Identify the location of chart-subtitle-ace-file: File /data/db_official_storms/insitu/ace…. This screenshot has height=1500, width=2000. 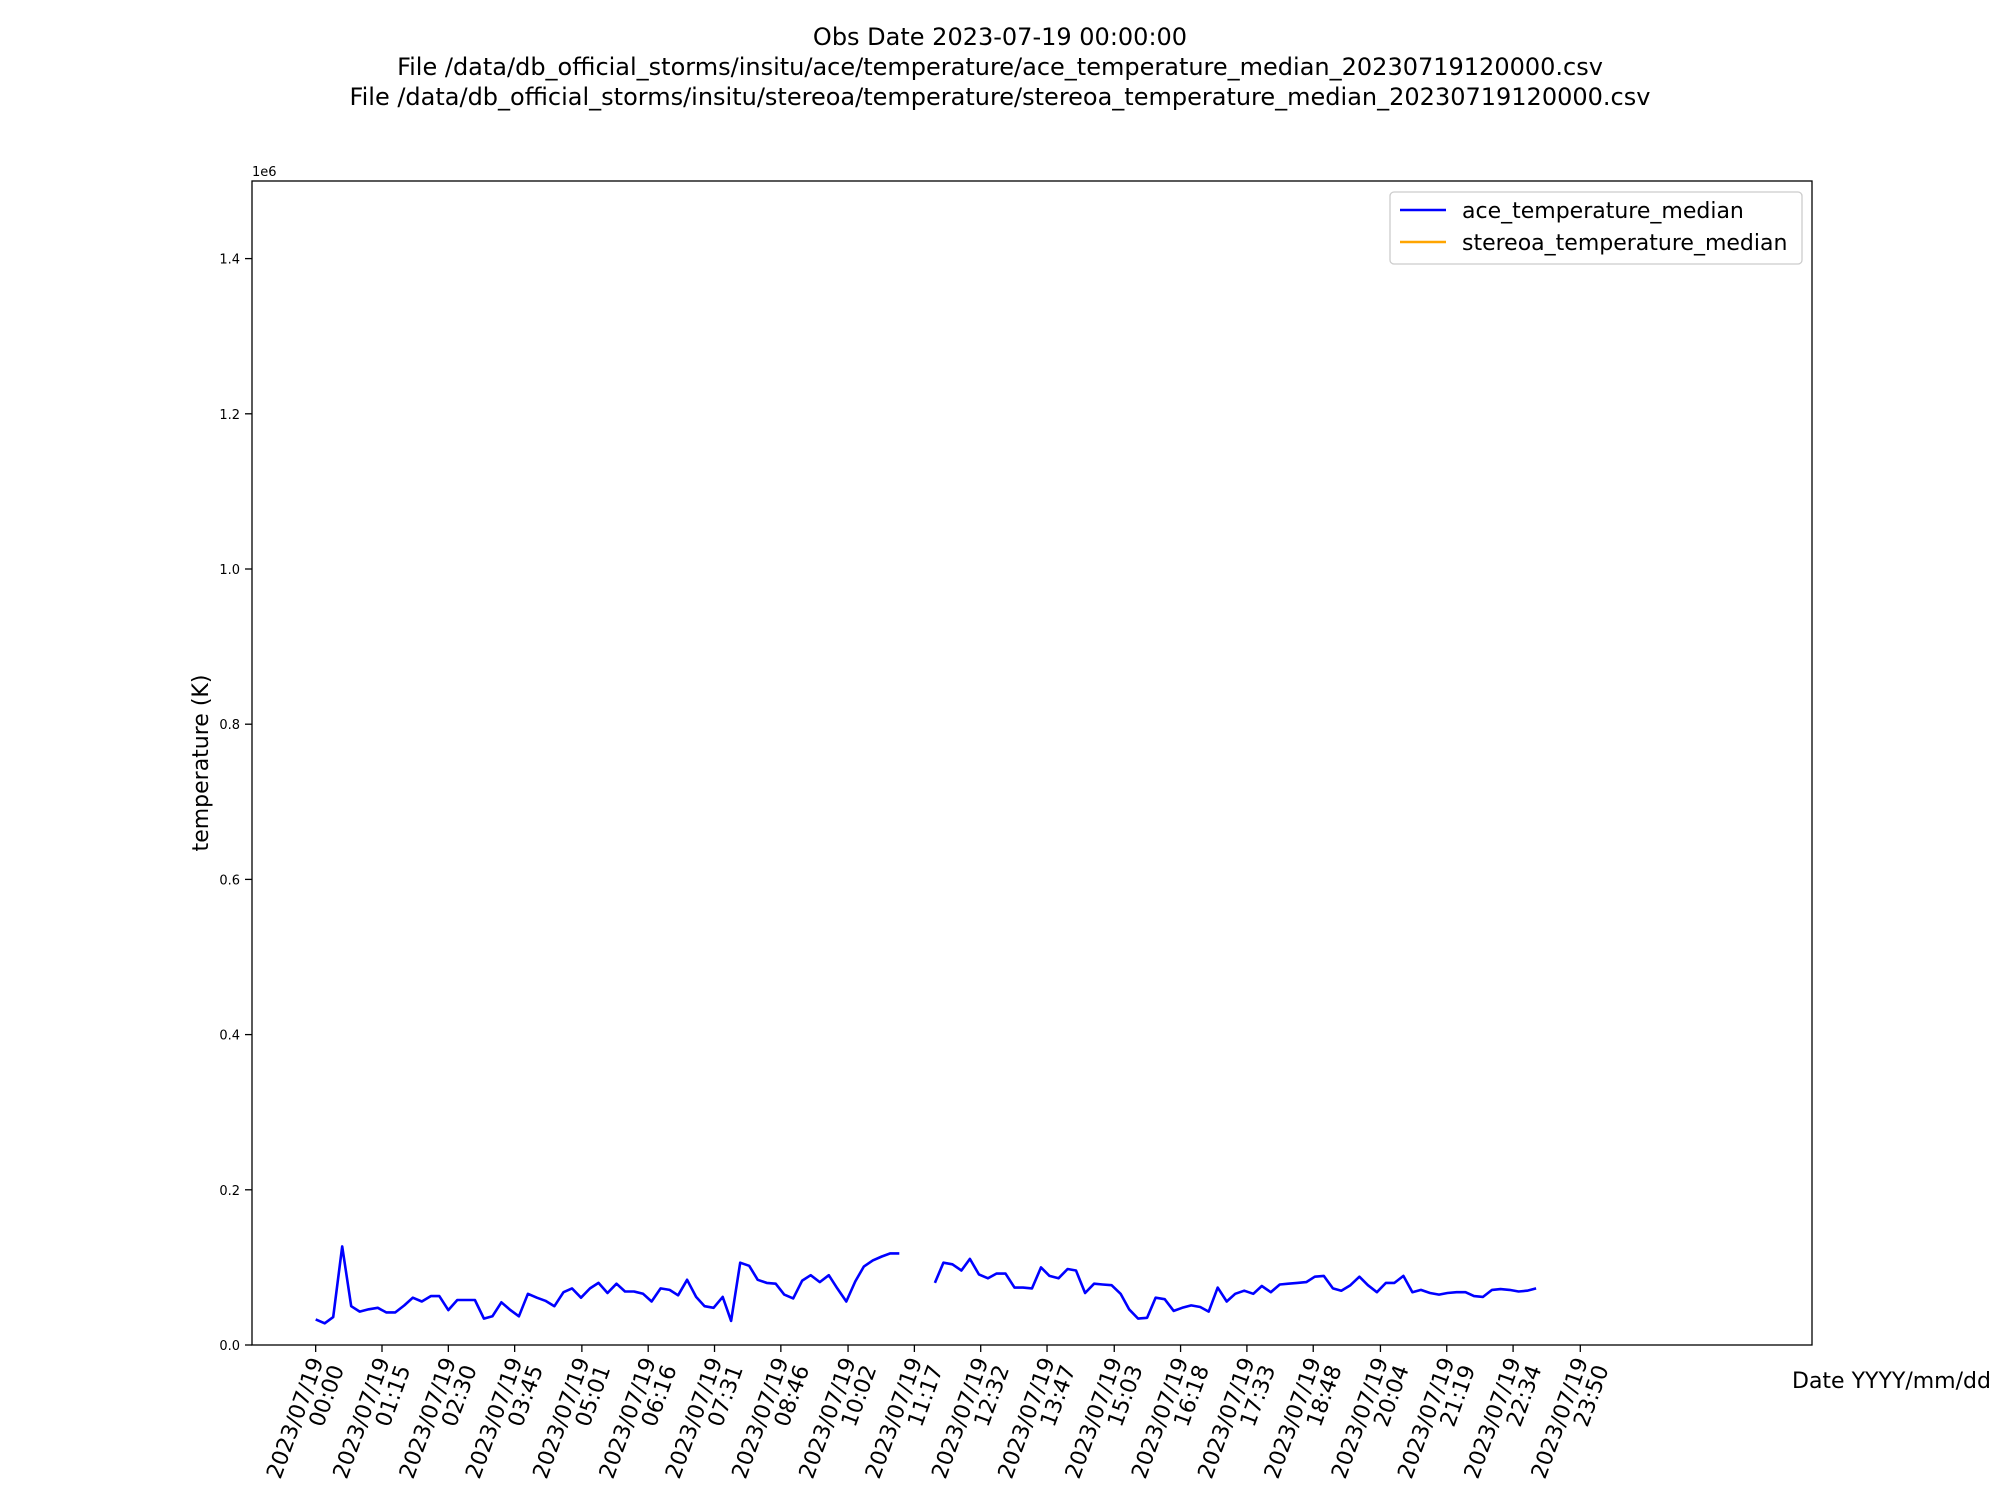
(1000, 67).